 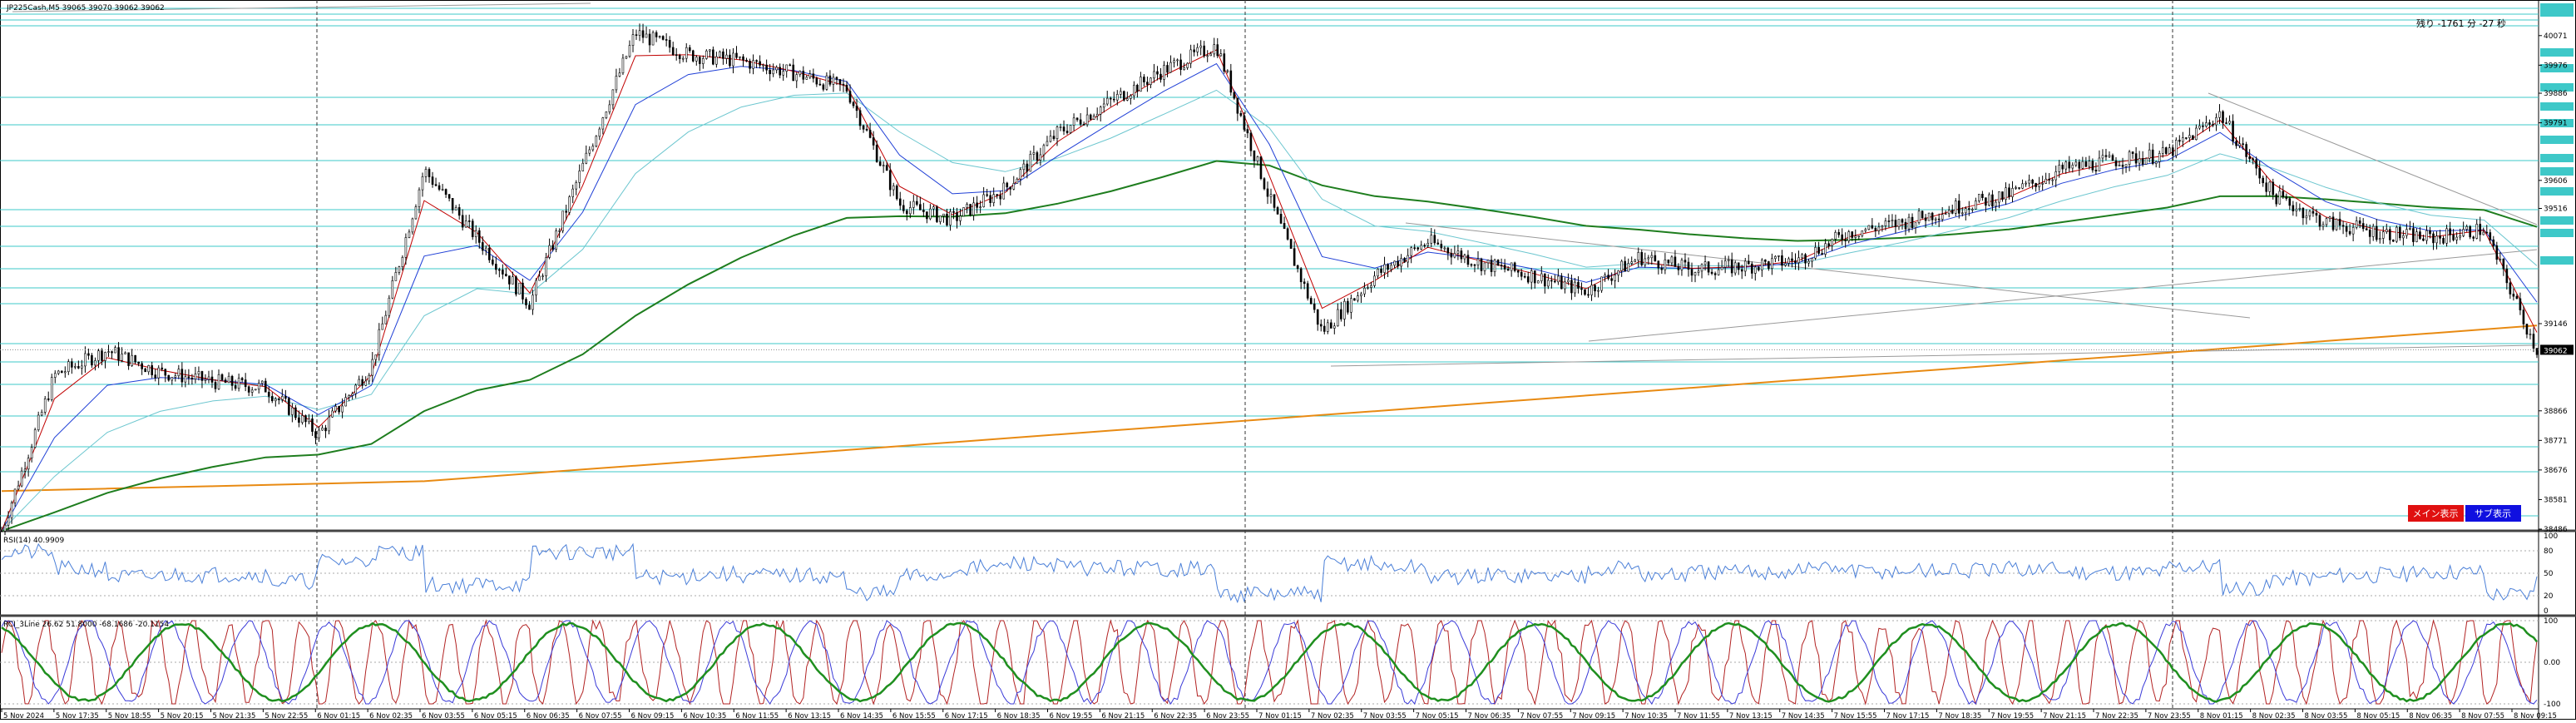 What do you see at coordinates (2549, 574) in the screenshot?
I see `rsi-tick-label: 50` at bounding box center [2549, 574].